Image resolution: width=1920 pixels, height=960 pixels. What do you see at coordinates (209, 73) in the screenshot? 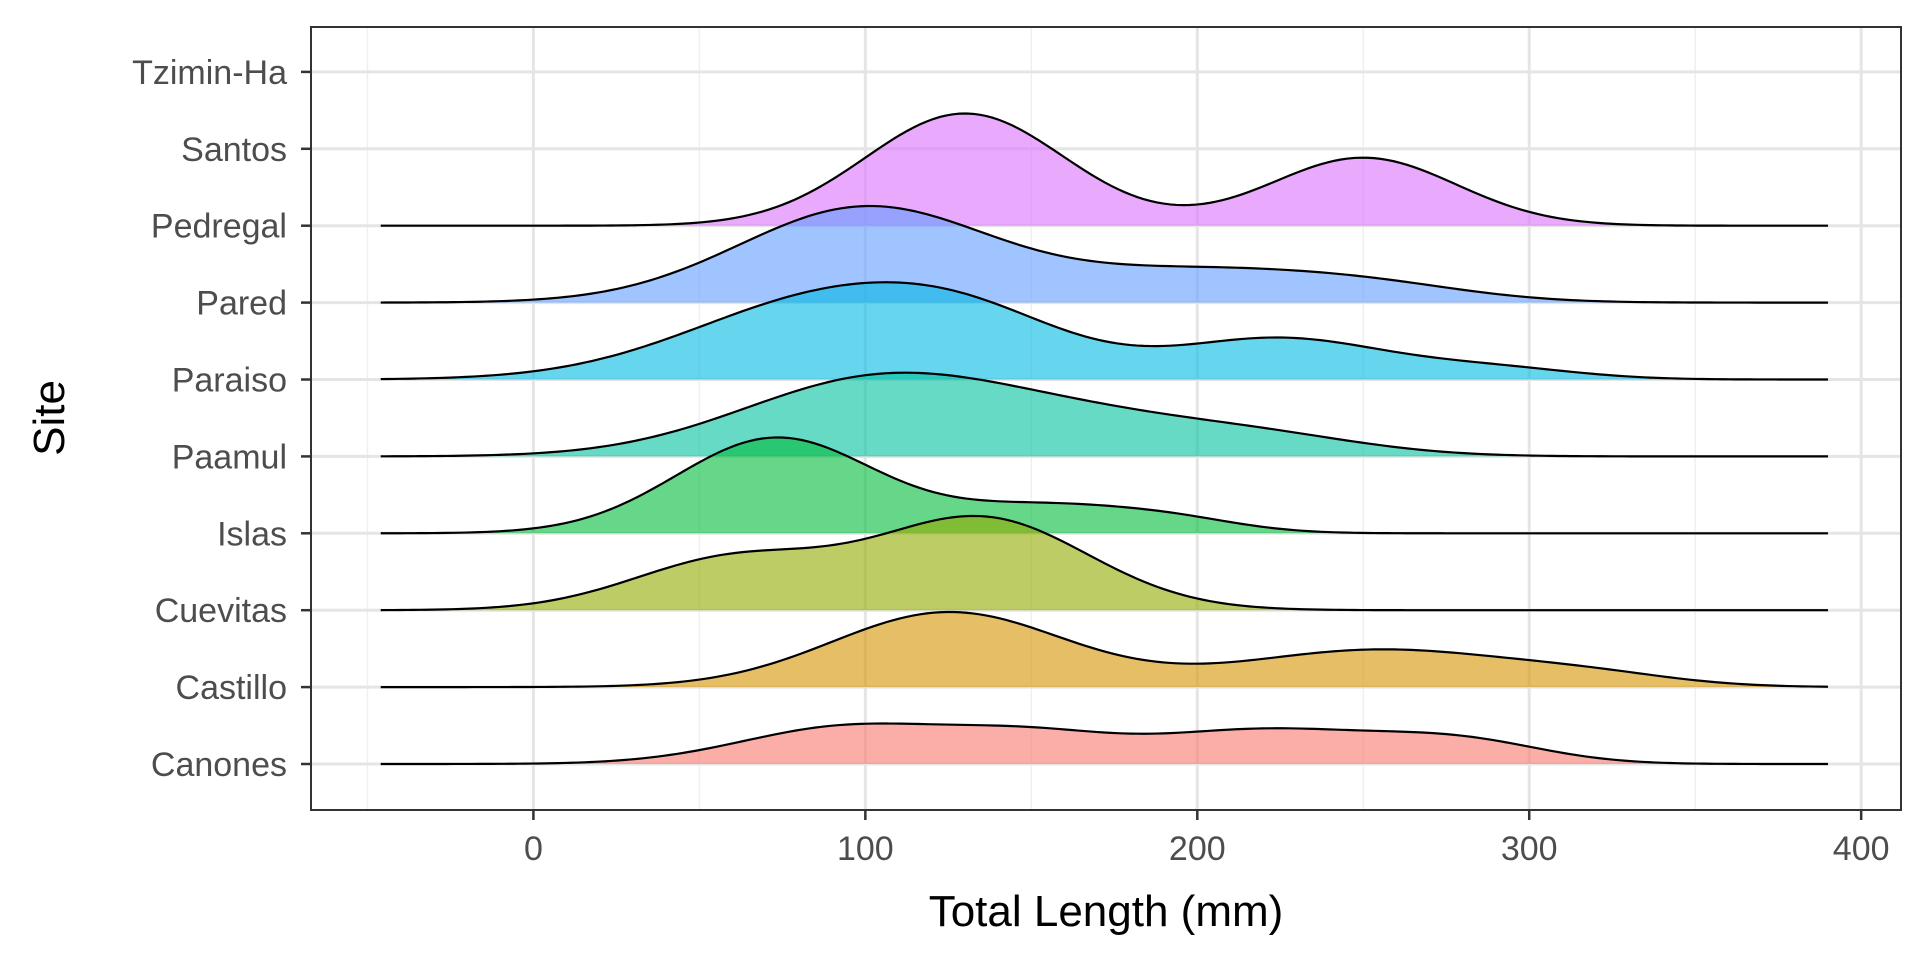
I see `y-tick-label: Tzimin-Ha` at bounding box center [209, 73].